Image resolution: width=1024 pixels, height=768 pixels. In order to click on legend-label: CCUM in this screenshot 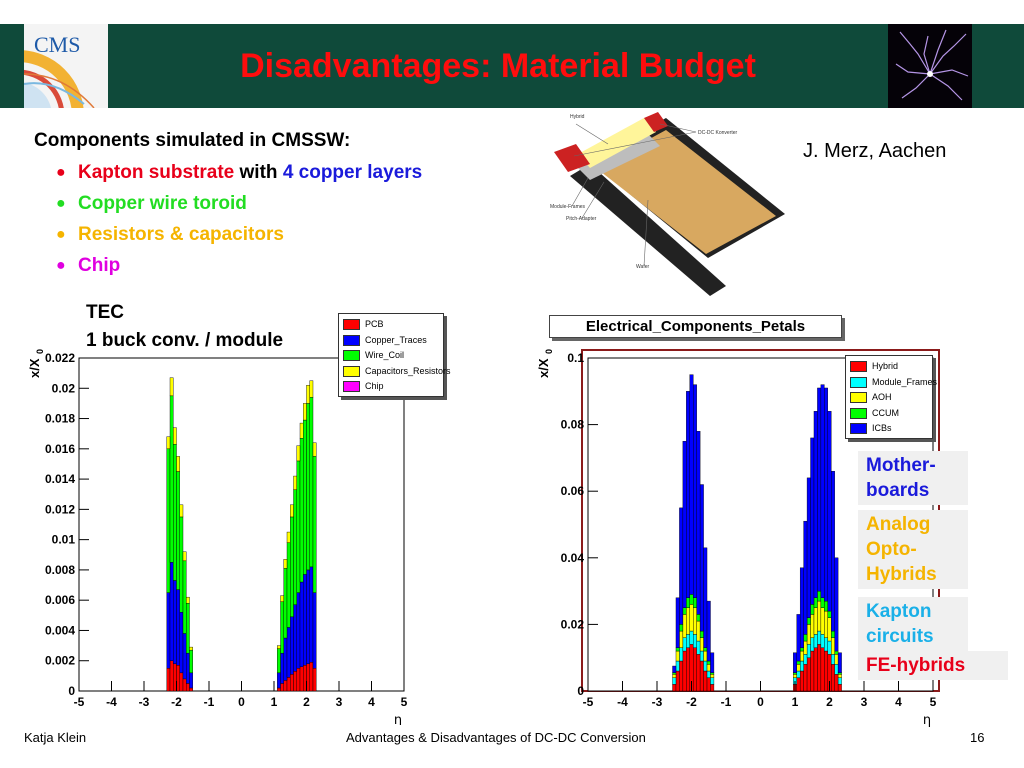, I will do `click(885, 412)`.